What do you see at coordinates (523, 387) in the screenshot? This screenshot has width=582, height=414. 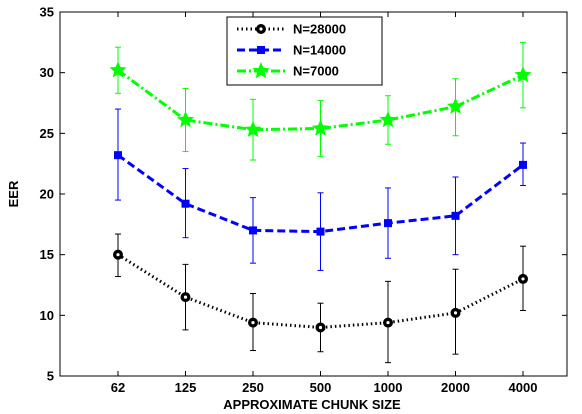 I see `x-tick-label: 4000` at bounding box center [523, 387].